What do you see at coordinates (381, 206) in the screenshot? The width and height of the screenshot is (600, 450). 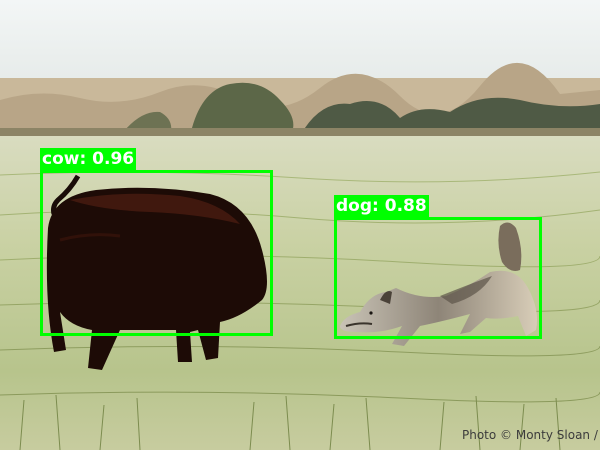 I see `dog-detection-label: dog: 0.88` at bounding box center [381, 206].